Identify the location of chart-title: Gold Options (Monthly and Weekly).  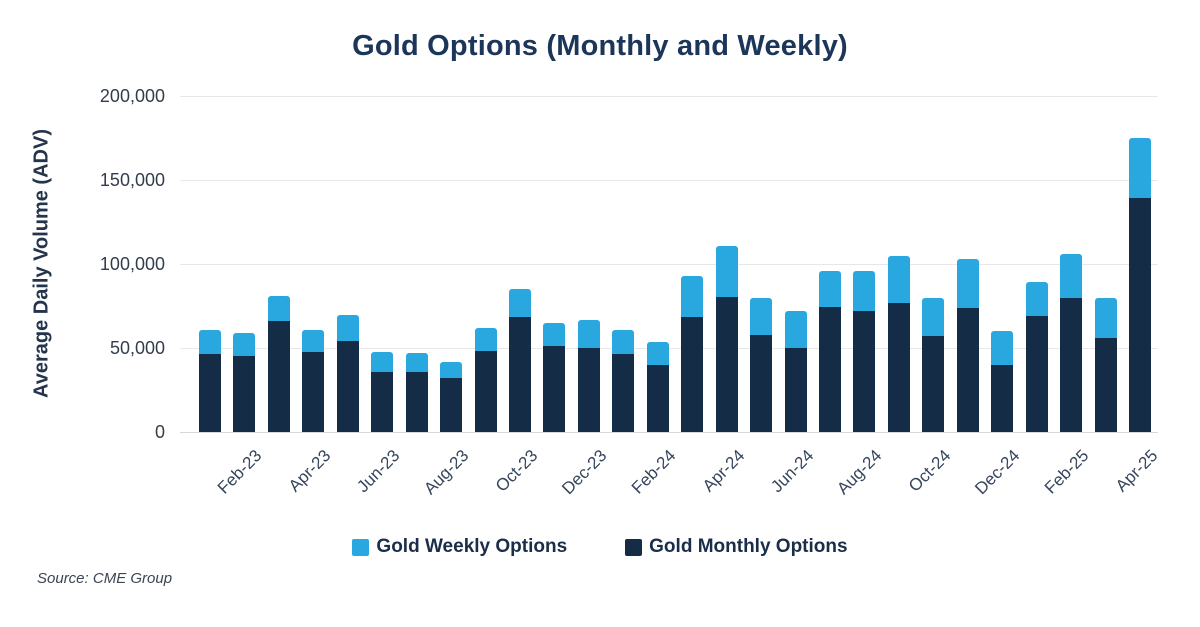
(600, 46).